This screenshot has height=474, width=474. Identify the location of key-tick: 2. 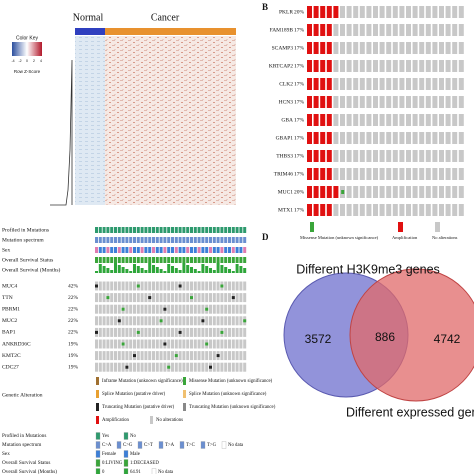
(34, 61).